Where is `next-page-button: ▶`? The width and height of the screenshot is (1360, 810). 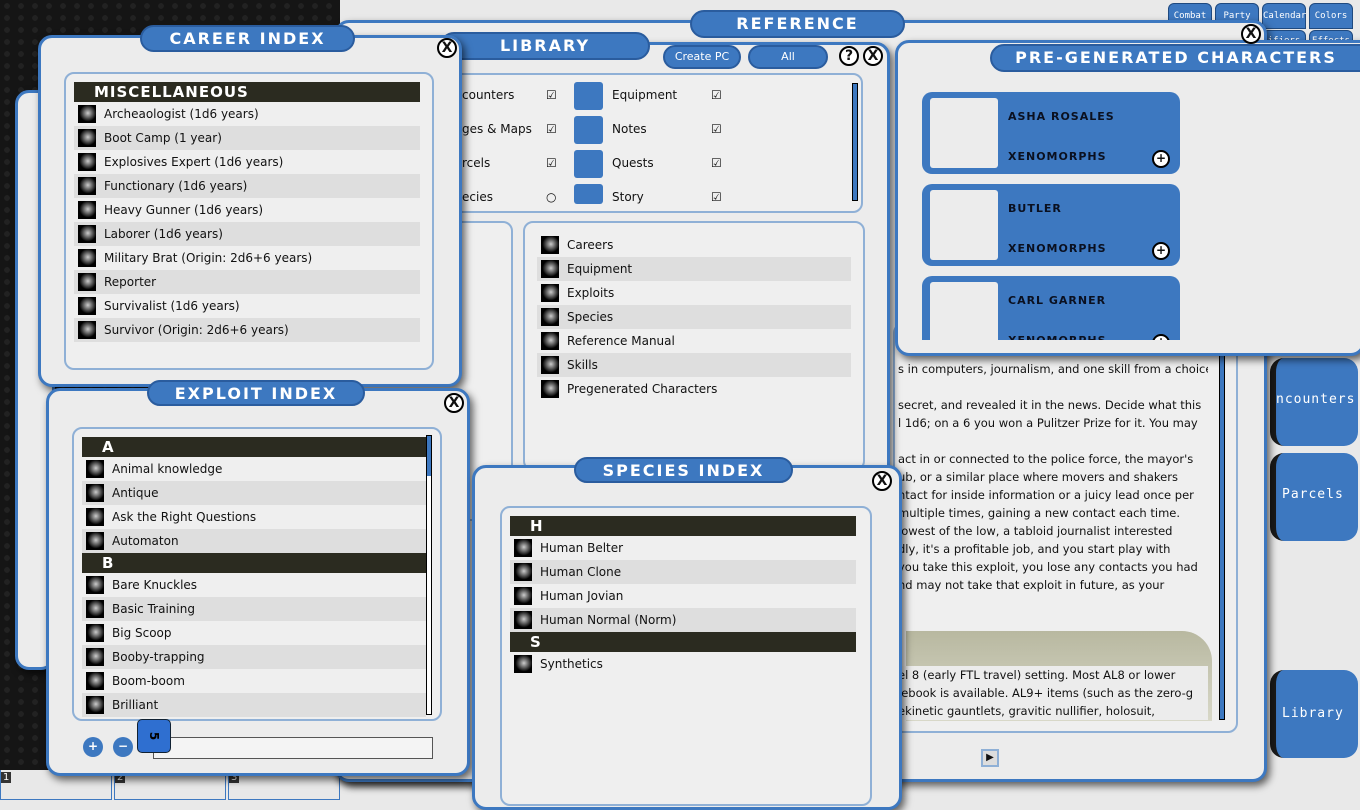 next-page-button: ▶ is located at coordinates (990, 758).